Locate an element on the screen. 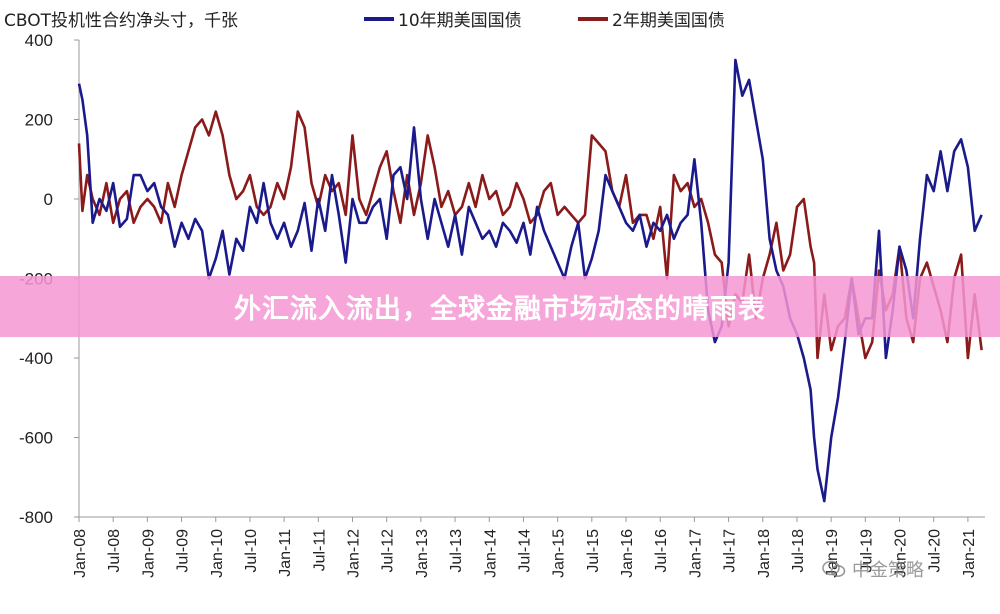  x-tick-label: Jul-14 is located at coordinates (524, 551).